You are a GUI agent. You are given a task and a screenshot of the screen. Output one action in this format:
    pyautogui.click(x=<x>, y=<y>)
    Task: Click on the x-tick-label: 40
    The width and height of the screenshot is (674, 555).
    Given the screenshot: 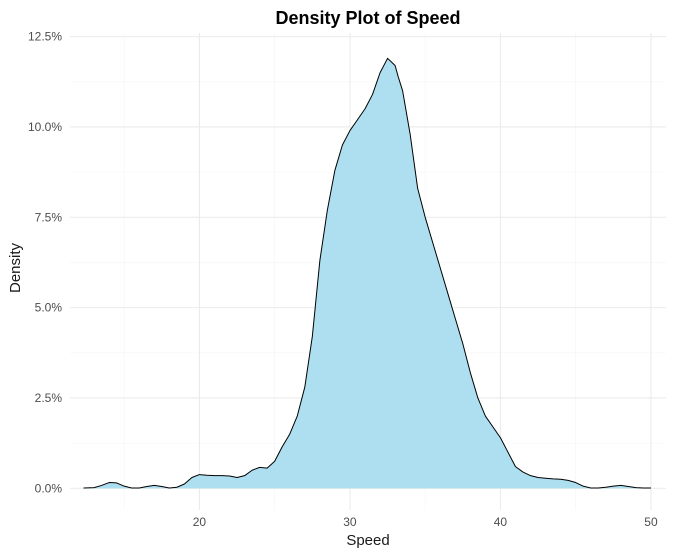 What is the action you would take?
    pyautogui.click(x=501, y=522)
    